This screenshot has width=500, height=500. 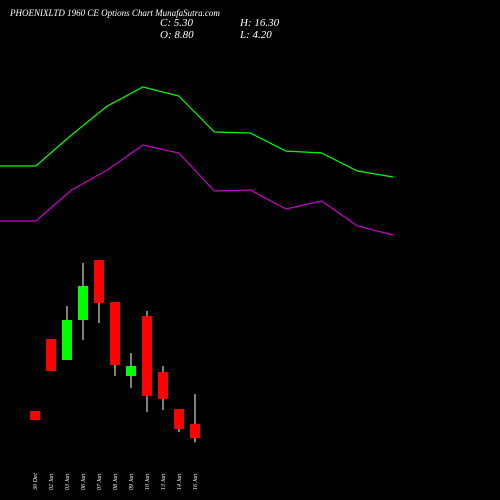 What do you see at coordinates (259, 23) in the screenshot?
I see `high-label: H: 16.30` at bounding box center [259, 23].